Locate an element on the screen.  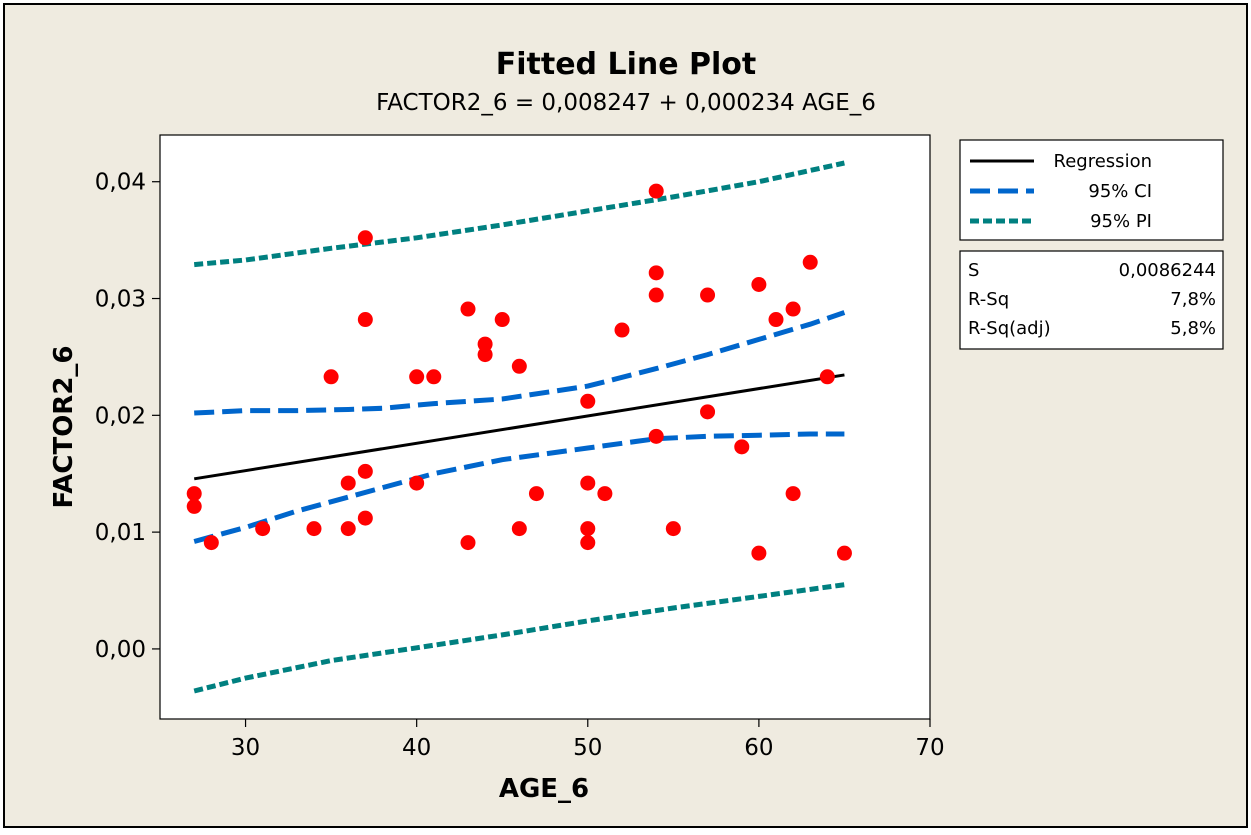
x-tick-label: 50 is located at coordinates (587, 748).